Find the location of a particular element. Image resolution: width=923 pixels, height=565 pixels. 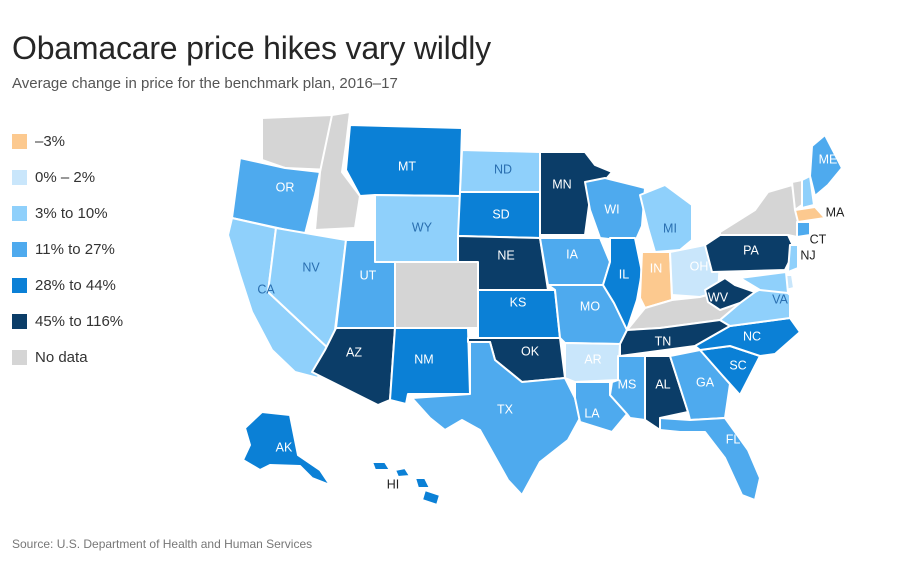

state-nj is located at coordinates (793, 258).